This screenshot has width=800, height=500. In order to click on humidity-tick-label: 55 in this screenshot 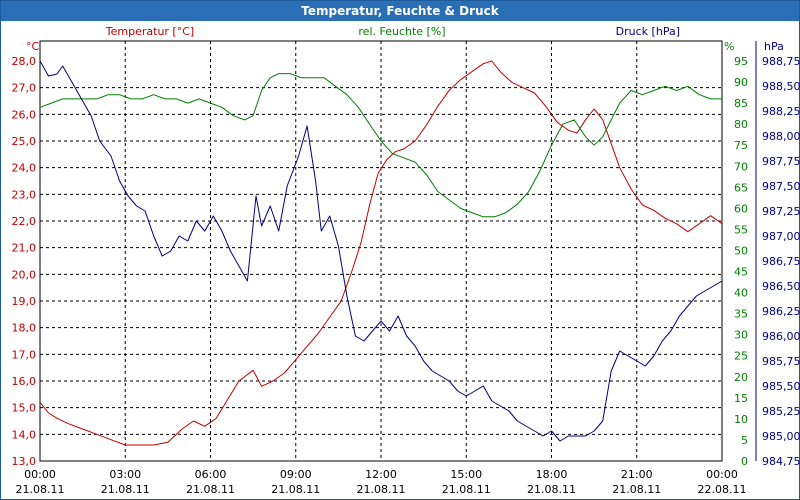, I will do `click(741, 229)`.